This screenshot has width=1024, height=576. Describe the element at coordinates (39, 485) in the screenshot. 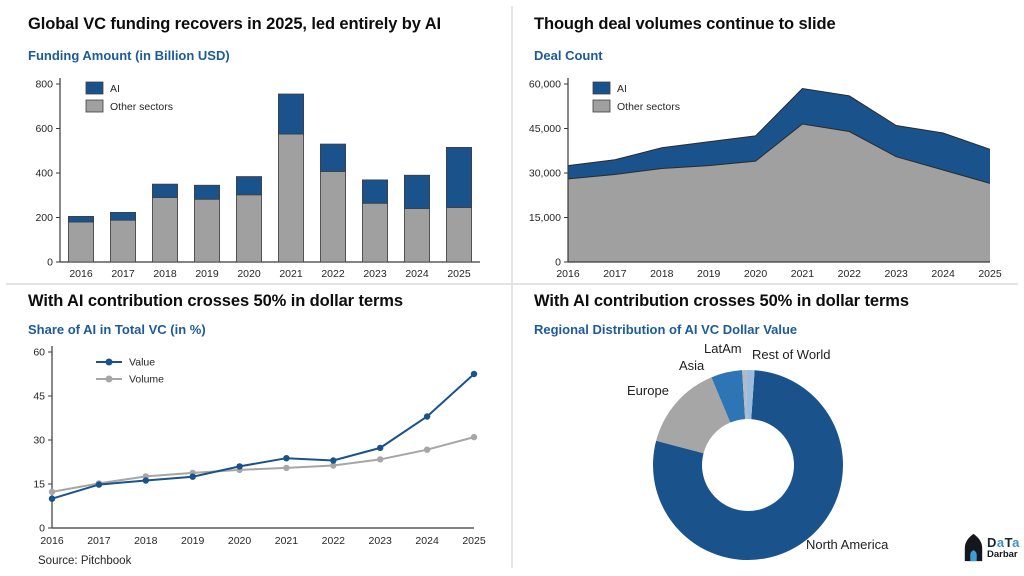

I see `axis-tick-label: 15` at that location.